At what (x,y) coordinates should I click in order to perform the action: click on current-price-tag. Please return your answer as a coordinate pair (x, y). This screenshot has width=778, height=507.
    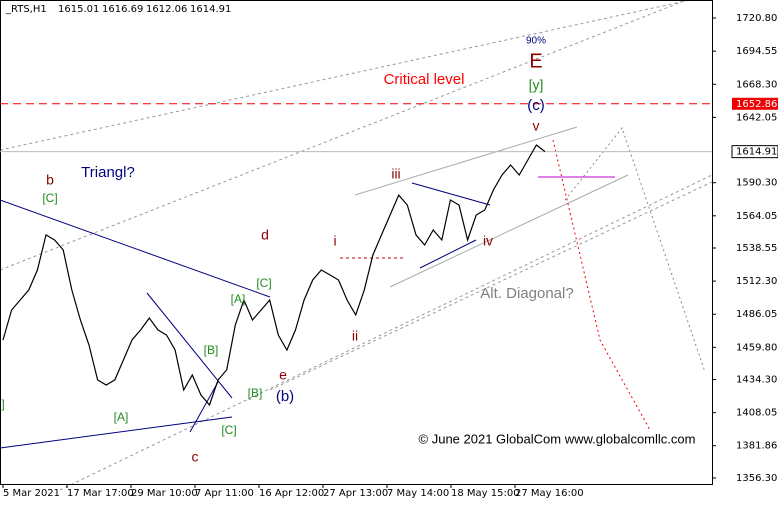
    Looking at the image, I should click on (754, 152).